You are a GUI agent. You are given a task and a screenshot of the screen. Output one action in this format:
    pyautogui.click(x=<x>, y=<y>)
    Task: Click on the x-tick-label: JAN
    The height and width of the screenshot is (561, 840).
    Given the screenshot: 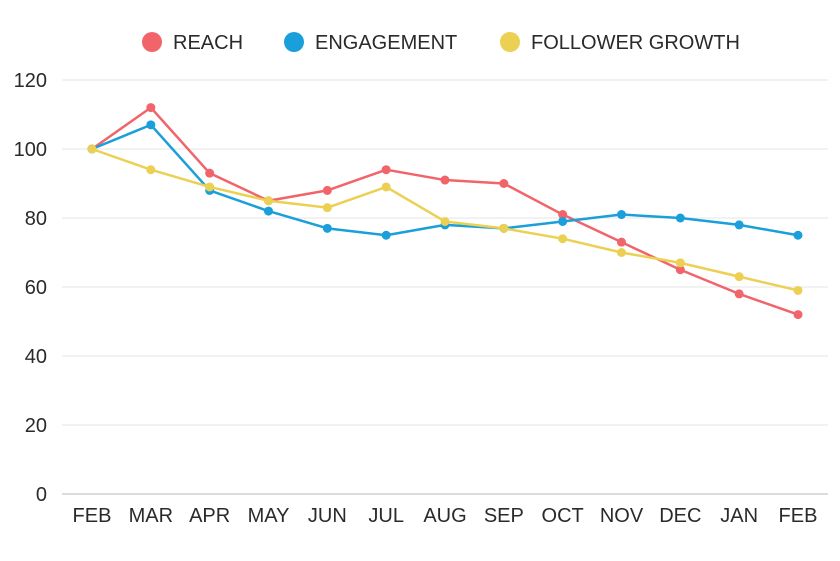 What is the action you would take?
    pyautogui.click(x=739, y=516)
    